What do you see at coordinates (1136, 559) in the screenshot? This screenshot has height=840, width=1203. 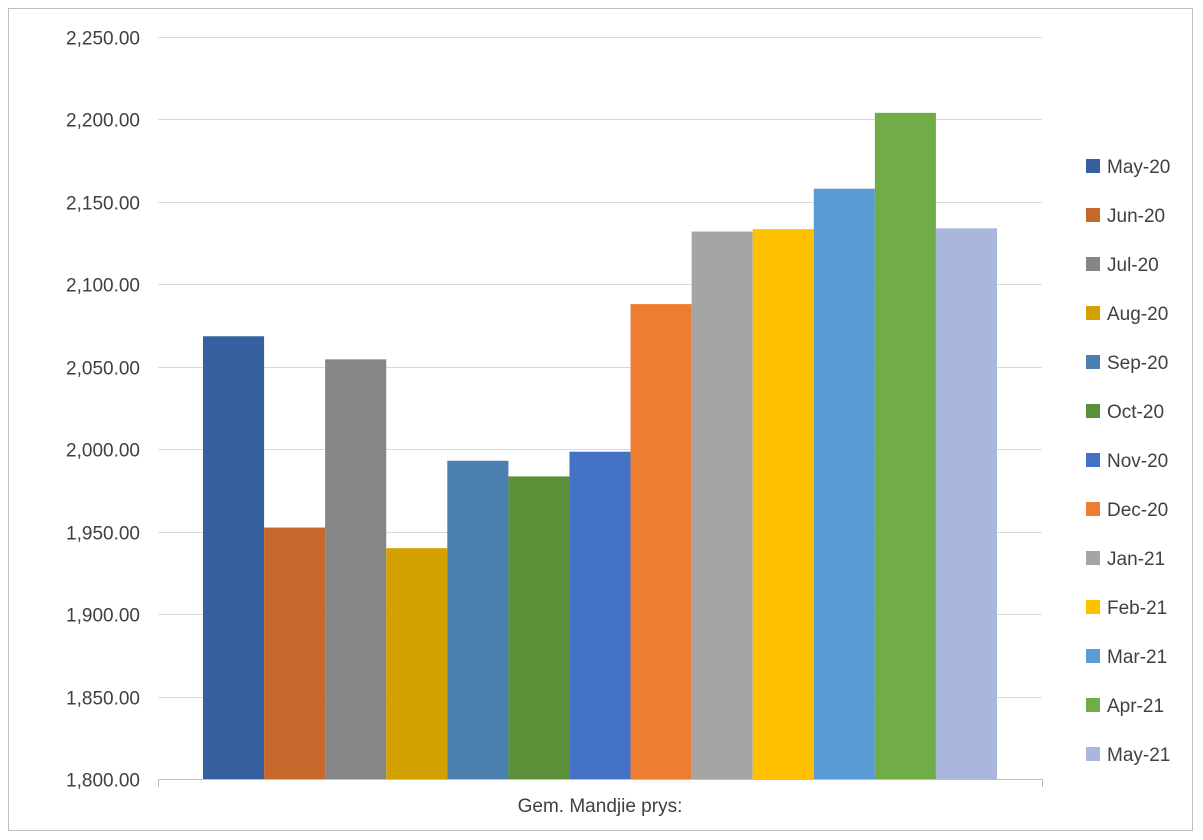 I see `legend-label: Jan-21` at bounding box center [1136, 559].